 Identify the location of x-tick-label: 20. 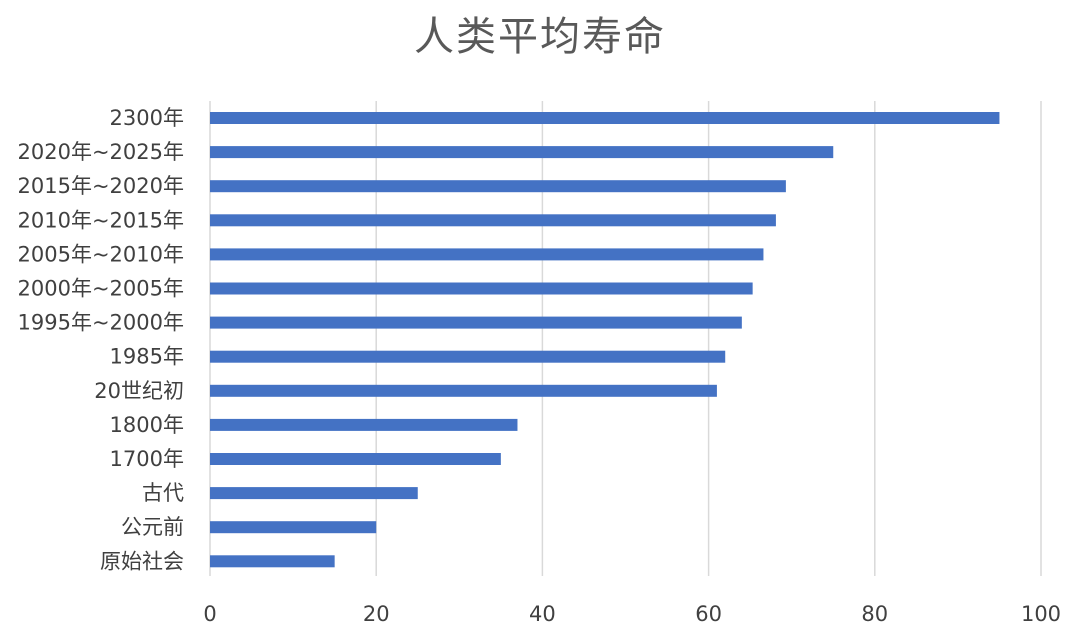
(376, 614).